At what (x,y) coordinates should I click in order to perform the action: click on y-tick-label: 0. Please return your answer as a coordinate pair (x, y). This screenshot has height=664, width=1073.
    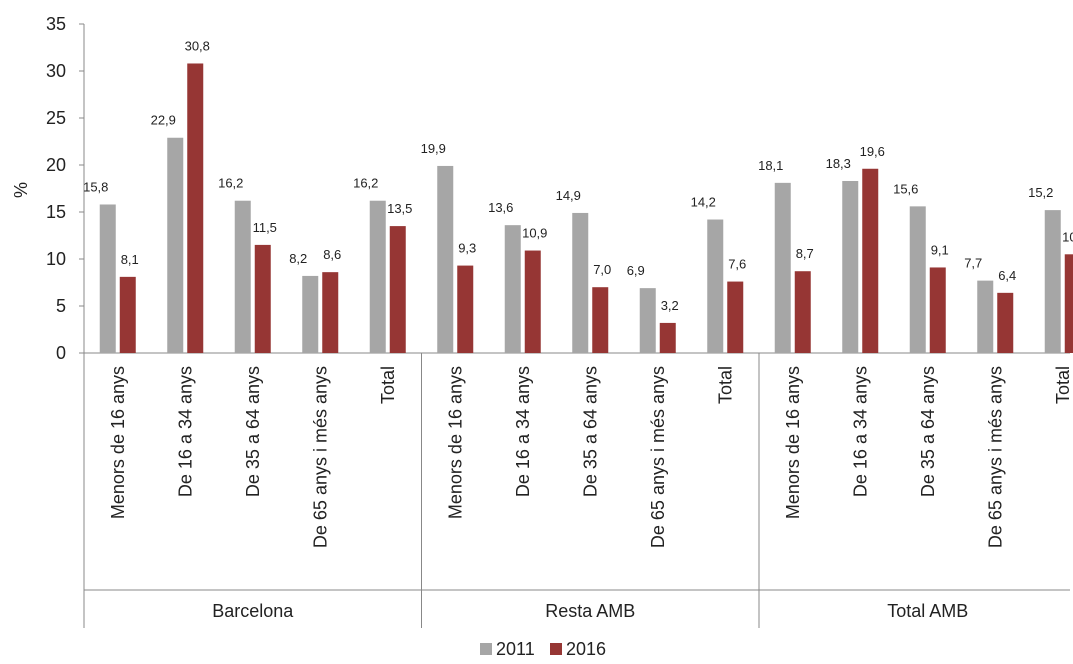
    Looking at the image, I should click on (61, 353).